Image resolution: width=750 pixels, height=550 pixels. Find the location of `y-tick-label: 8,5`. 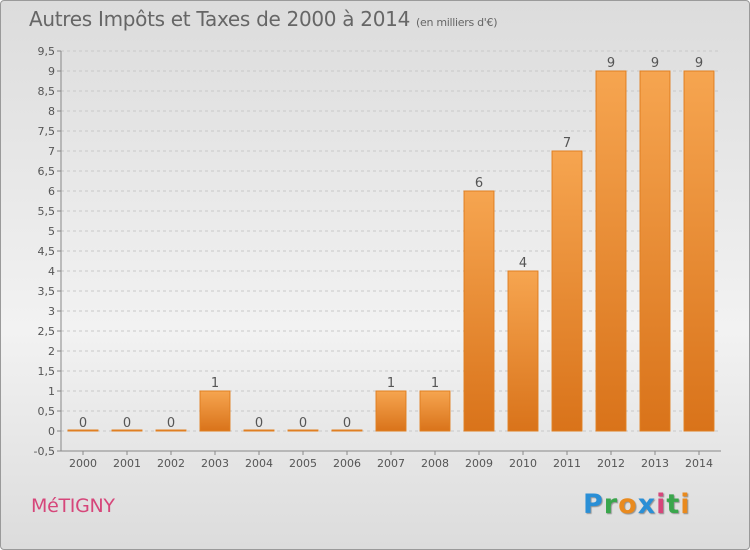

y-tick-label: 8,5 is located at coordinates (47, 91).